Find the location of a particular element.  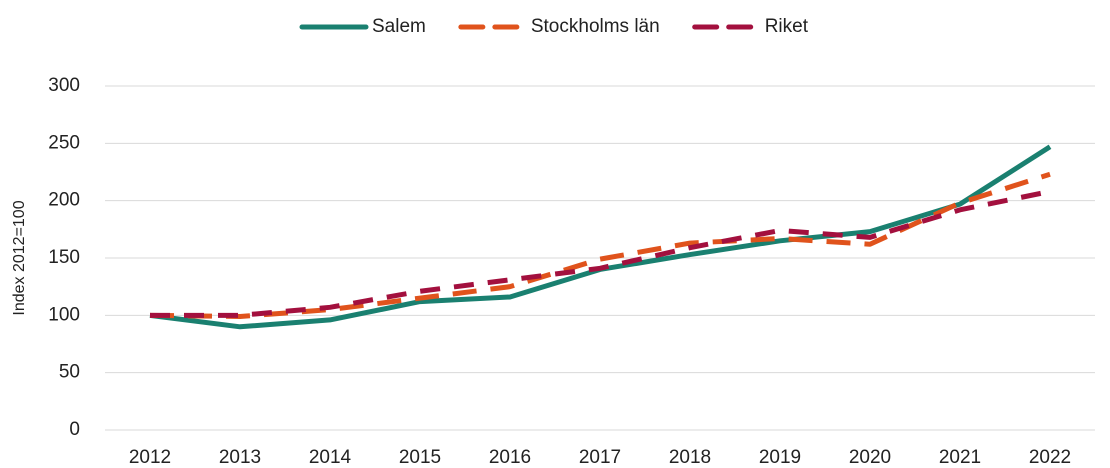

x-tick-label: 2020 is located at coordinates (870, 457).